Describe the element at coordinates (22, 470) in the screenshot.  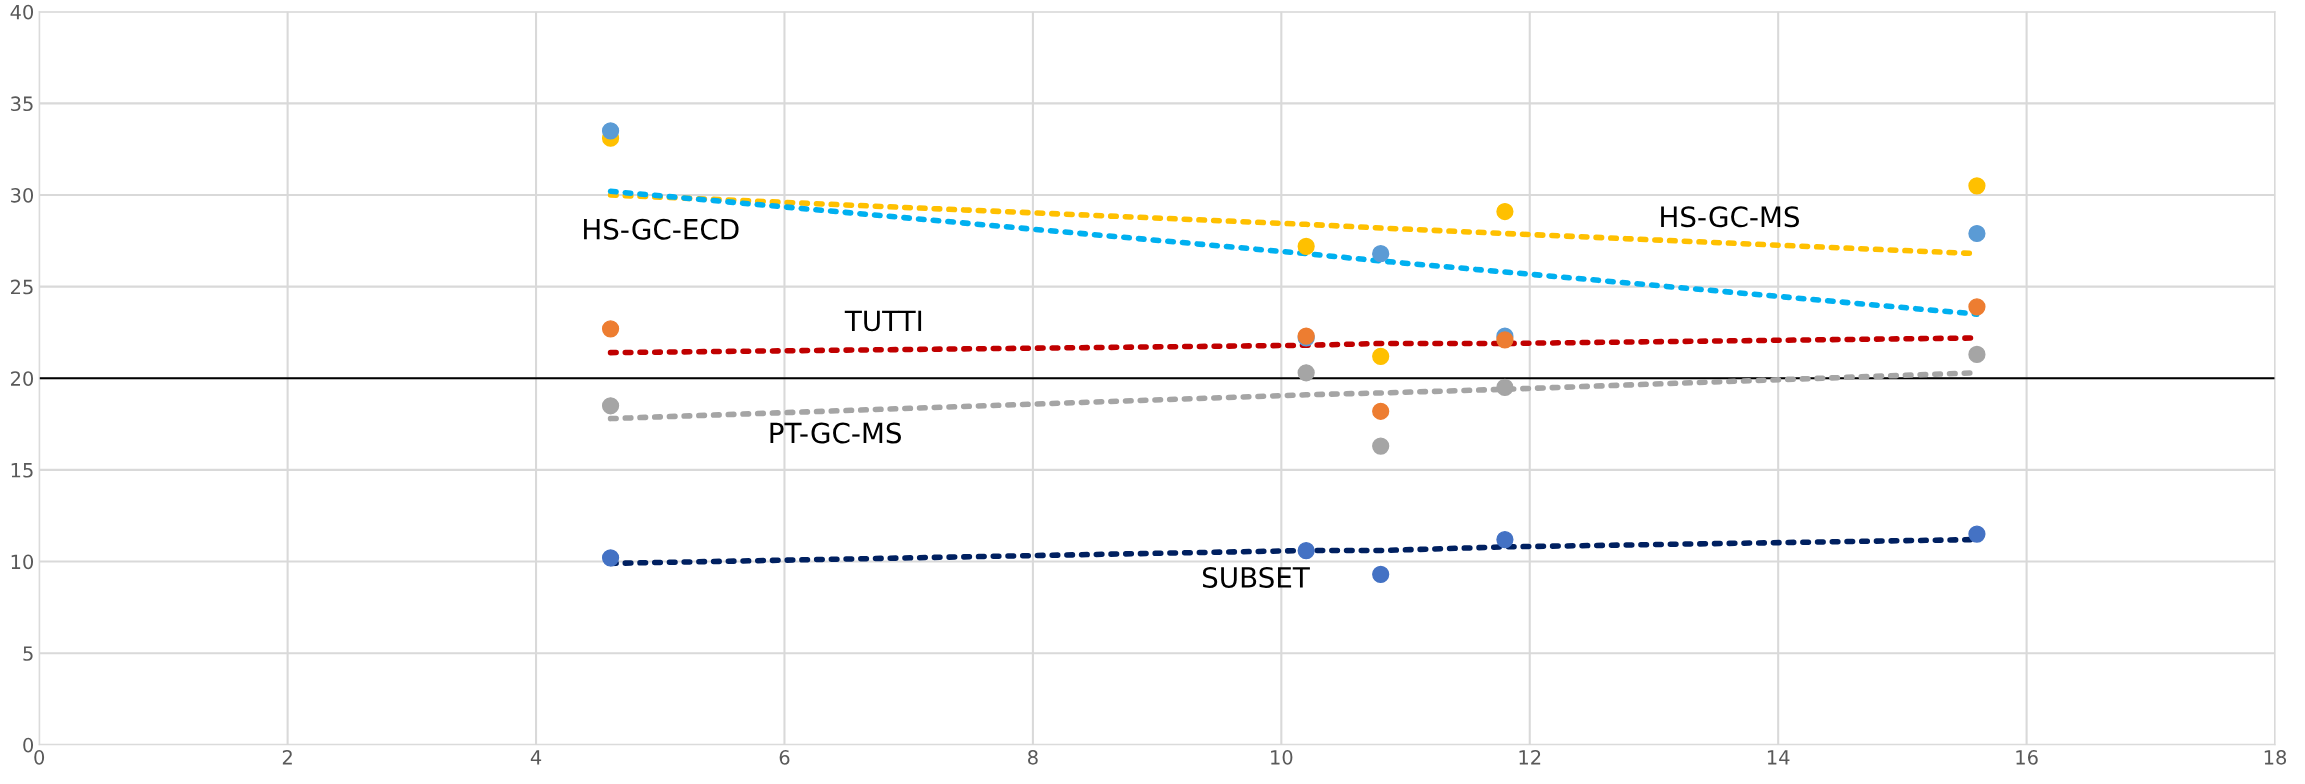
I see `y-tick-label: 15` at that location.